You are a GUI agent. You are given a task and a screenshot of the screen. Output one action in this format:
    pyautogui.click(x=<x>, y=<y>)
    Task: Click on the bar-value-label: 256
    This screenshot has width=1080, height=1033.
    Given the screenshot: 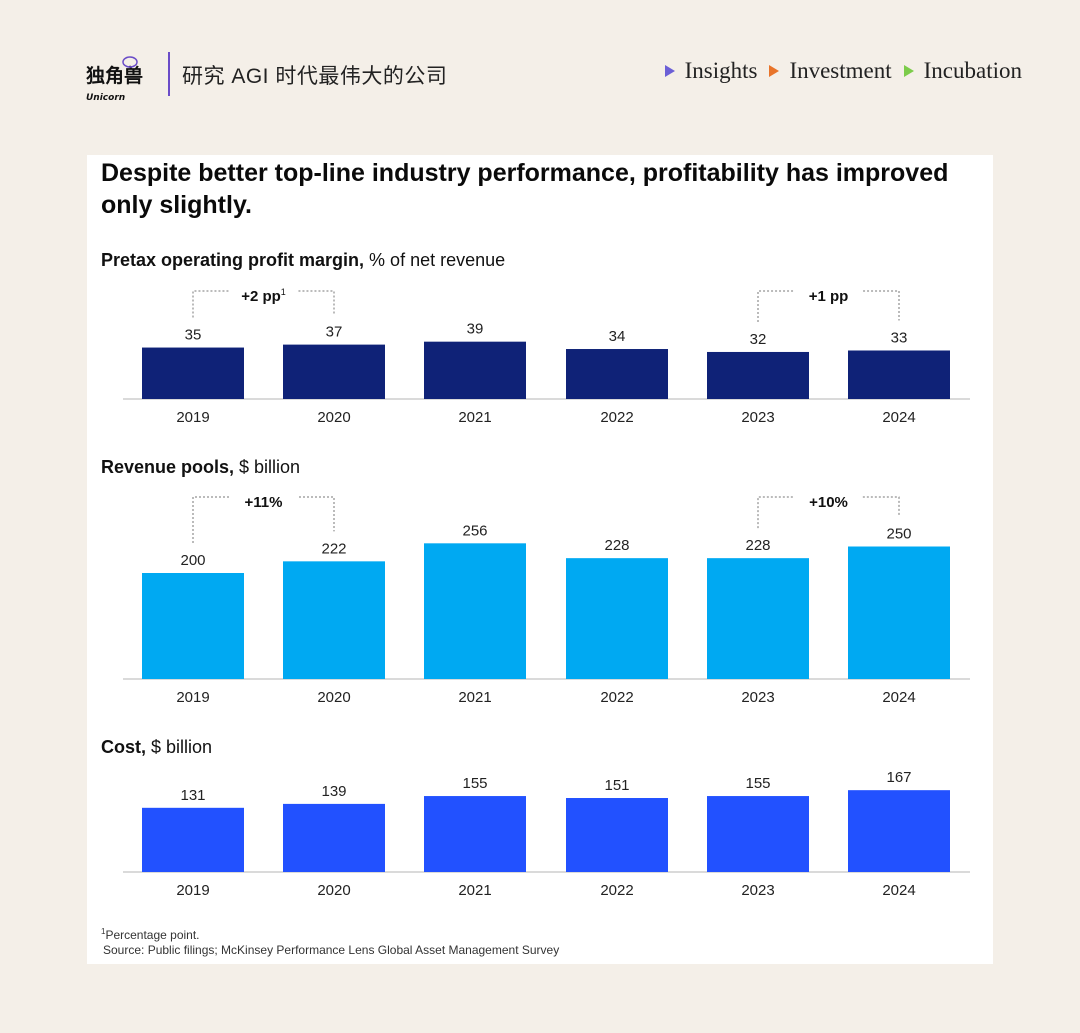 What is the action you would take?
    pyautogui.click(x=474, y=530)
    